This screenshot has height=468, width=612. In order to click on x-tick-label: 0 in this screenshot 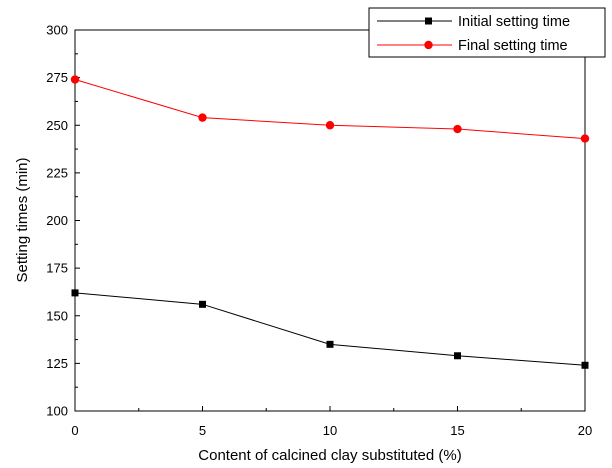, I will do `click(74, 430)`.